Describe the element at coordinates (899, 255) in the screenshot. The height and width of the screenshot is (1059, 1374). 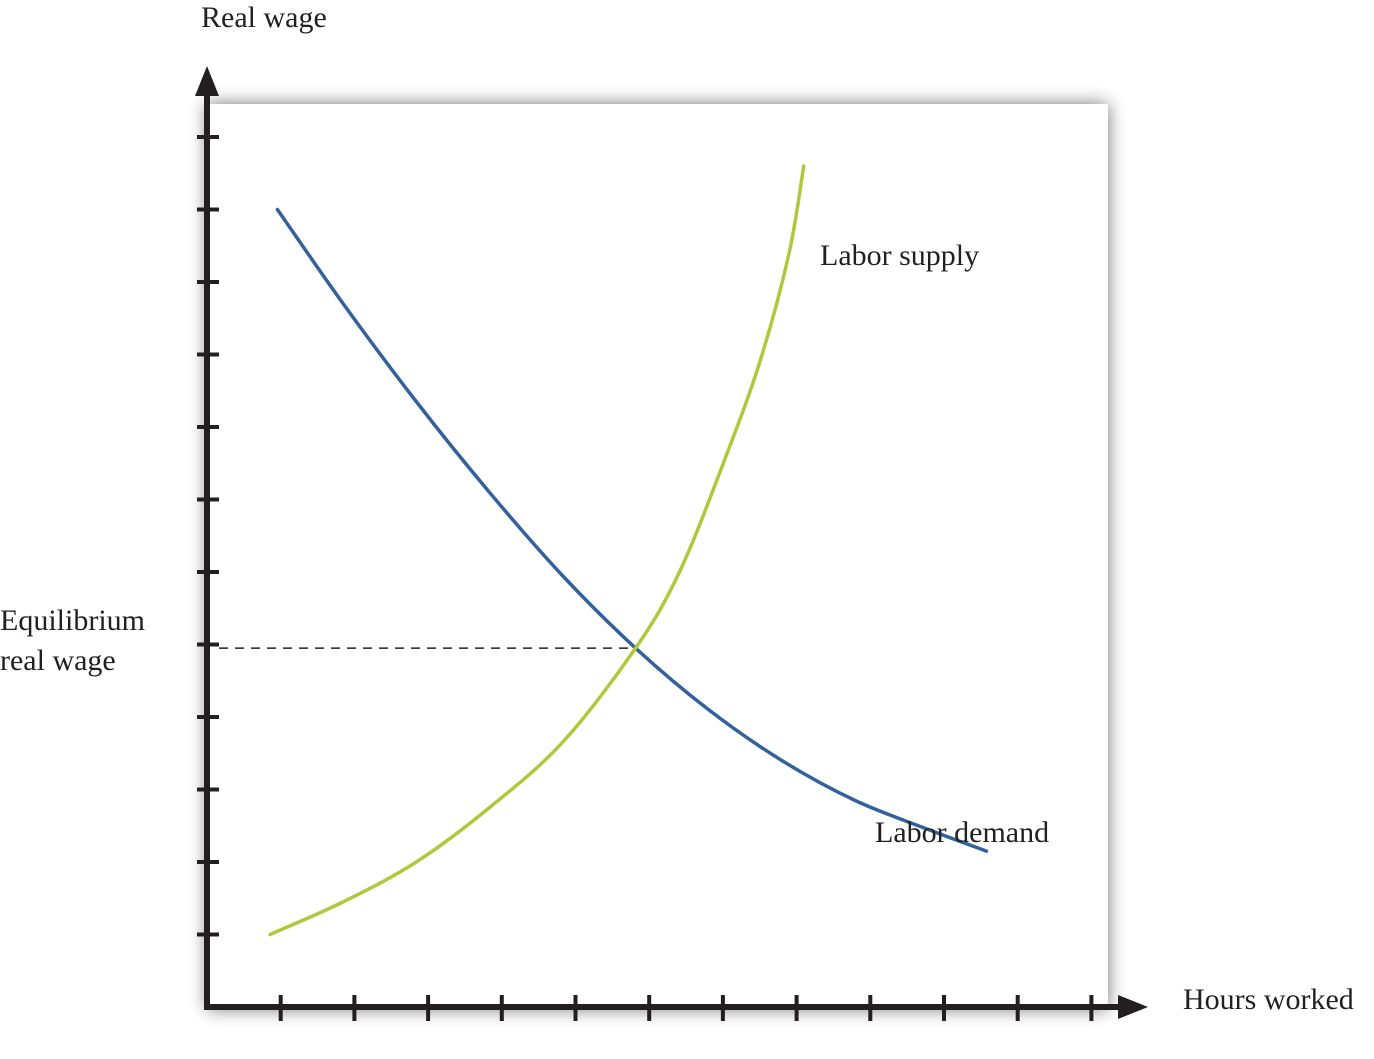
I see `labor-supply-label: Labor supply` at that location.